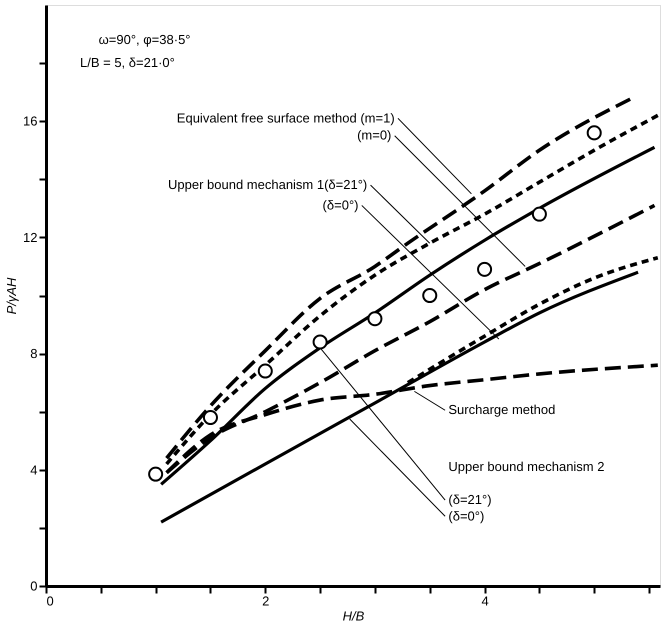 This screenshot has width=665, height=628. I want to click on x-tick-label: 0, so click(50, 601).